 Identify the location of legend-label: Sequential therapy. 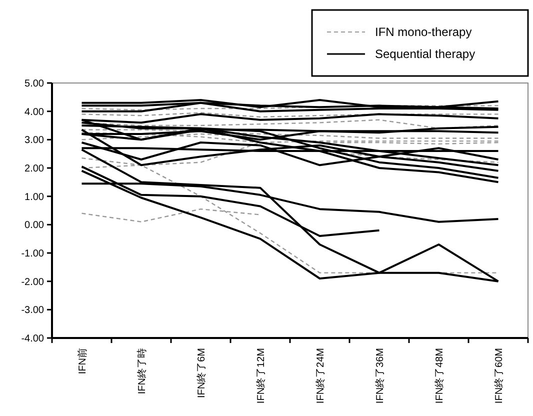
(425, 54).